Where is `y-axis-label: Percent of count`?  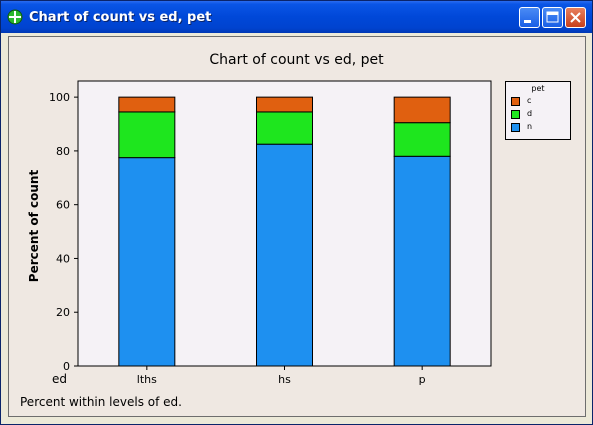
y-axis-label: Percent of count is located at coordinates (34, 226).